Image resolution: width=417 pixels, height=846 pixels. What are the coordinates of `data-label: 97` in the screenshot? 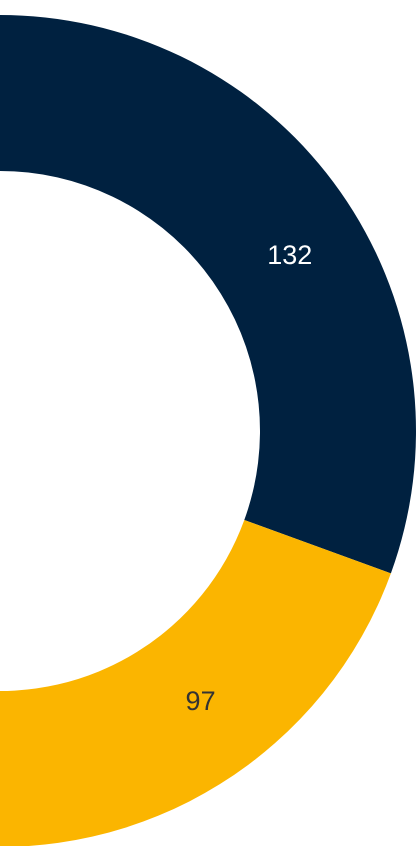 It's located at (201, 701).